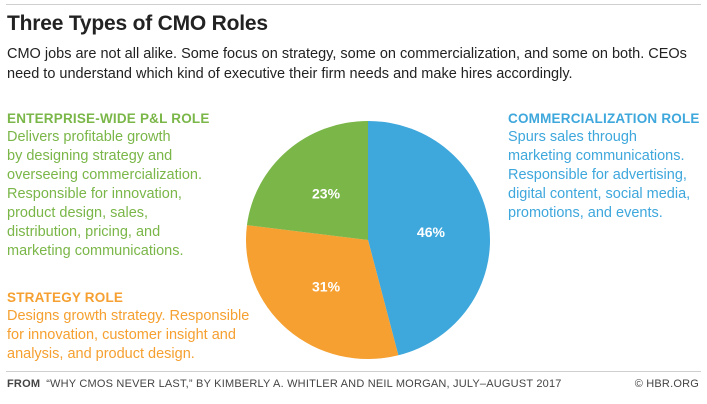 Image resolution: width=707 pixels, height=404 pixels. Describe the element at coordinates (596, 156) in the screenshot. I see `commercialization-line: marketing communications.` at that location.